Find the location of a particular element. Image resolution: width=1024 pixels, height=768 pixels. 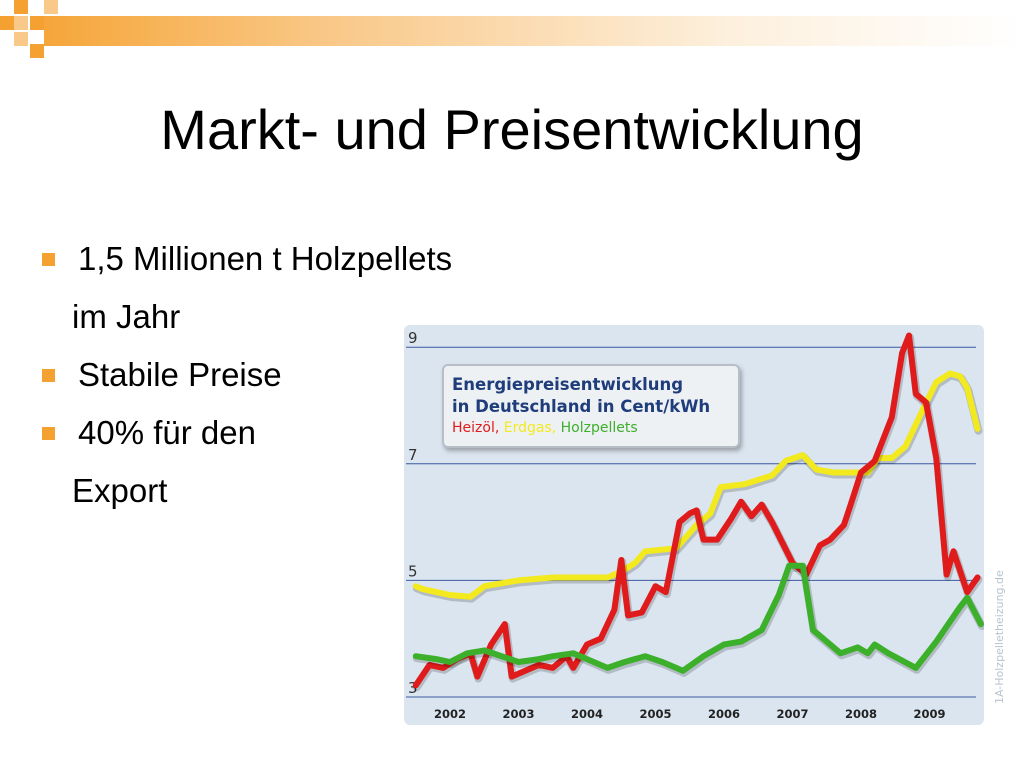

bullet-text-continuation: im Jahr is located at coordinates (126, 316).